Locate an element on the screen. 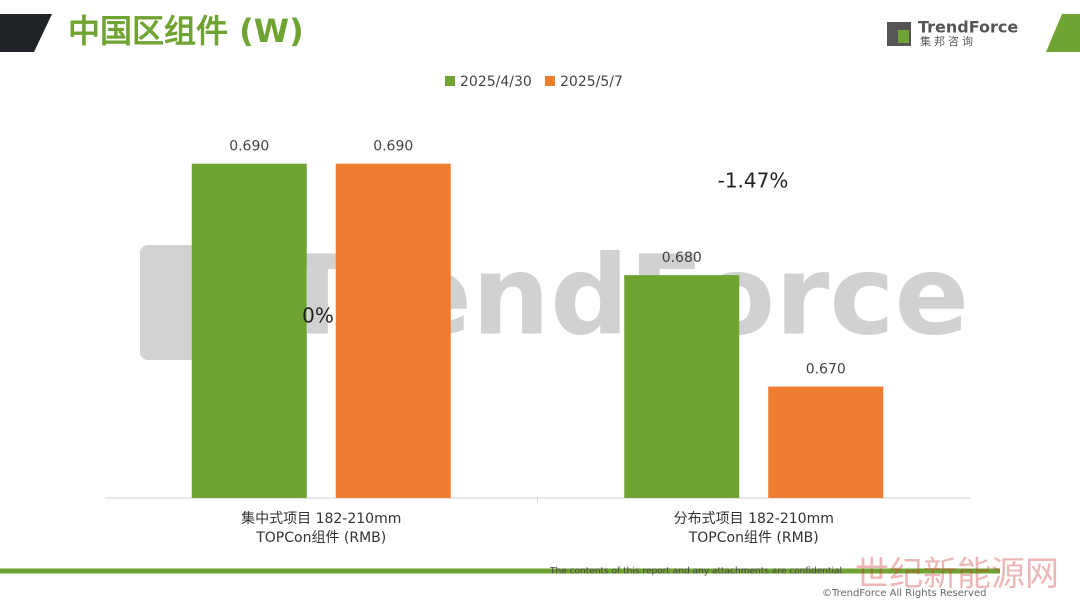  data-label: 0.680 is located at coordinates (682, 258).